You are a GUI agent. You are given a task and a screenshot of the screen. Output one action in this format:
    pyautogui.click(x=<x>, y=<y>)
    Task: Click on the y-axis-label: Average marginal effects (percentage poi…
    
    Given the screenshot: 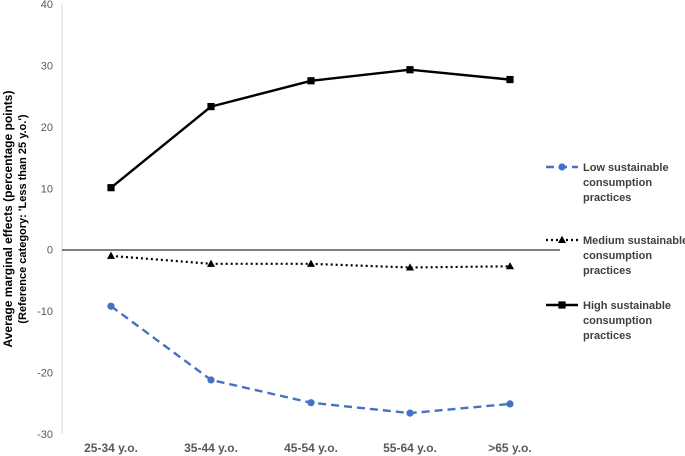 What is the action you would take?
    pyautogui.click(x=8, y=219)
    